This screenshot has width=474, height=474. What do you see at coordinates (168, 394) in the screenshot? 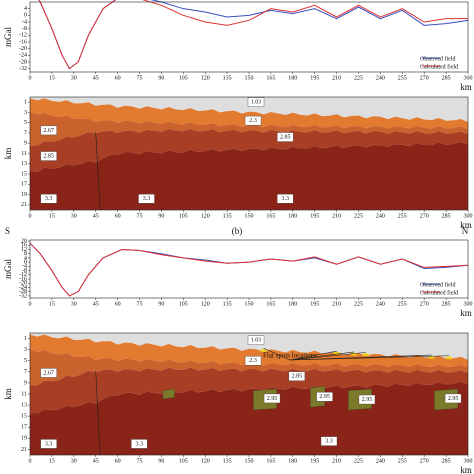
I see `high-density-body` at bounding box center [168, 394].